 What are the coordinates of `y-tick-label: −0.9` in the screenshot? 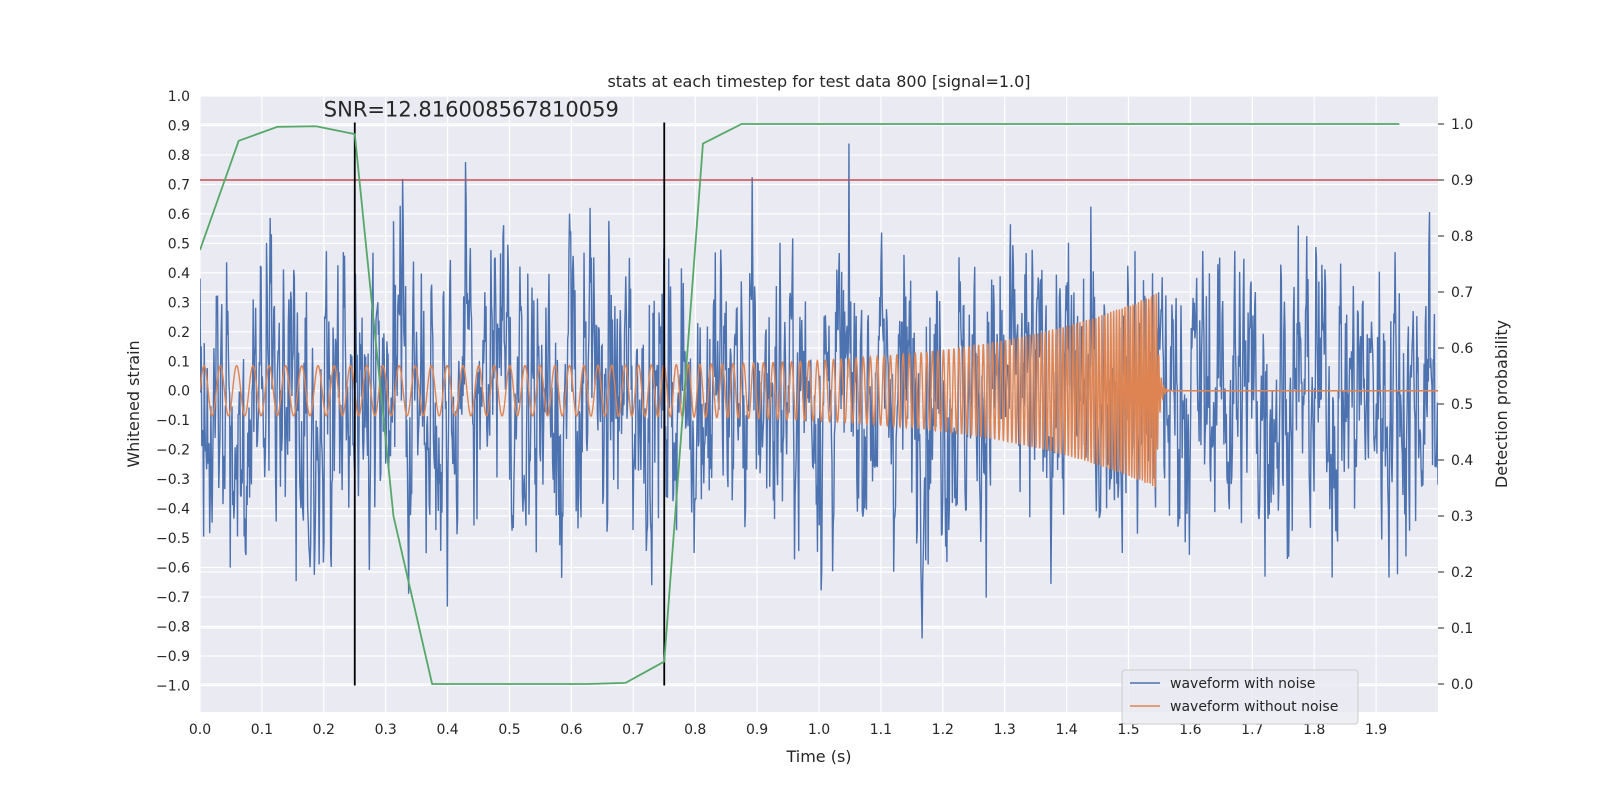 It's located at (173, 657).